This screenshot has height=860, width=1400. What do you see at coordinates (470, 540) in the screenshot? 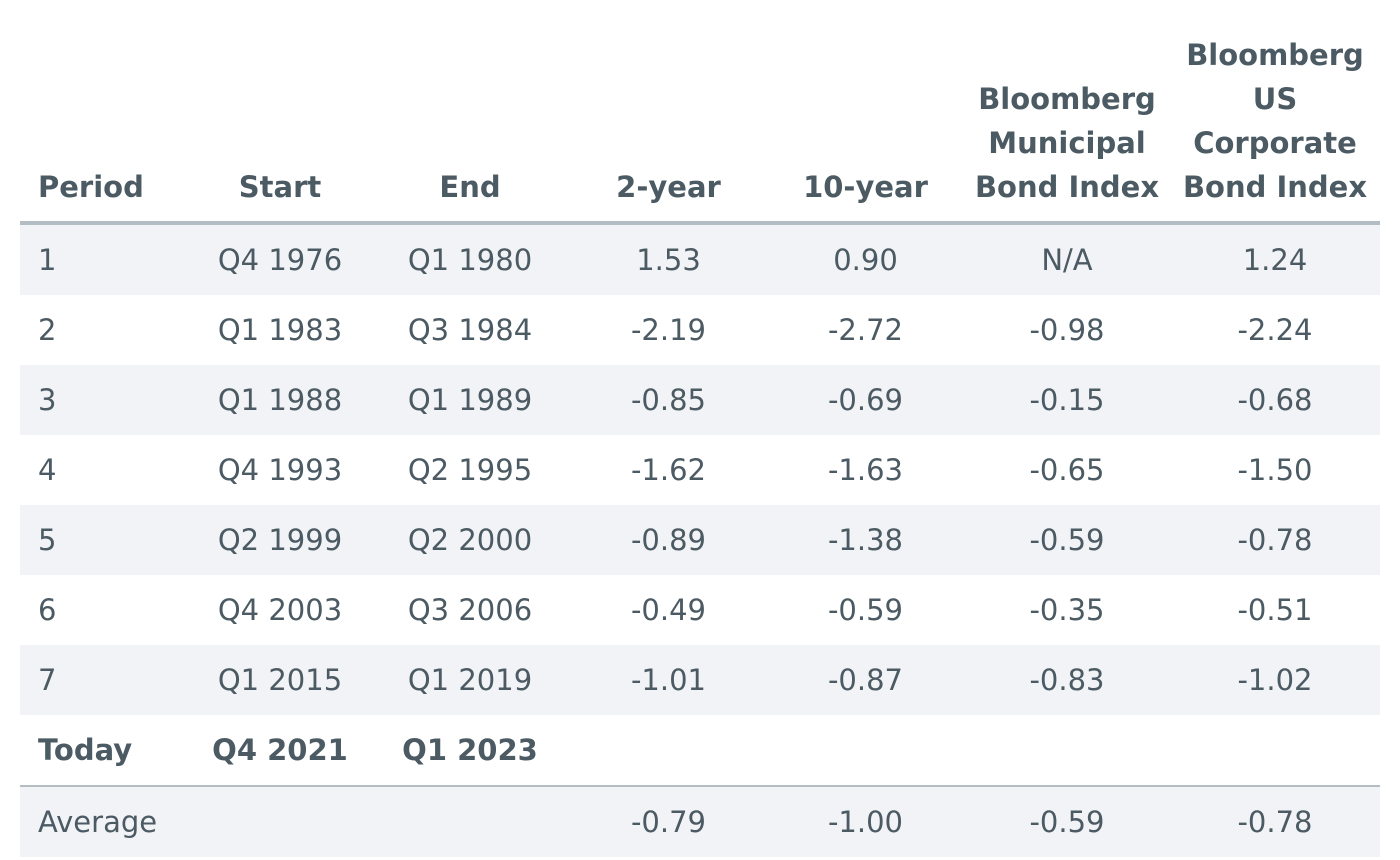
I see `cell-end: Q2 2000` at bounding box center [470, 540].